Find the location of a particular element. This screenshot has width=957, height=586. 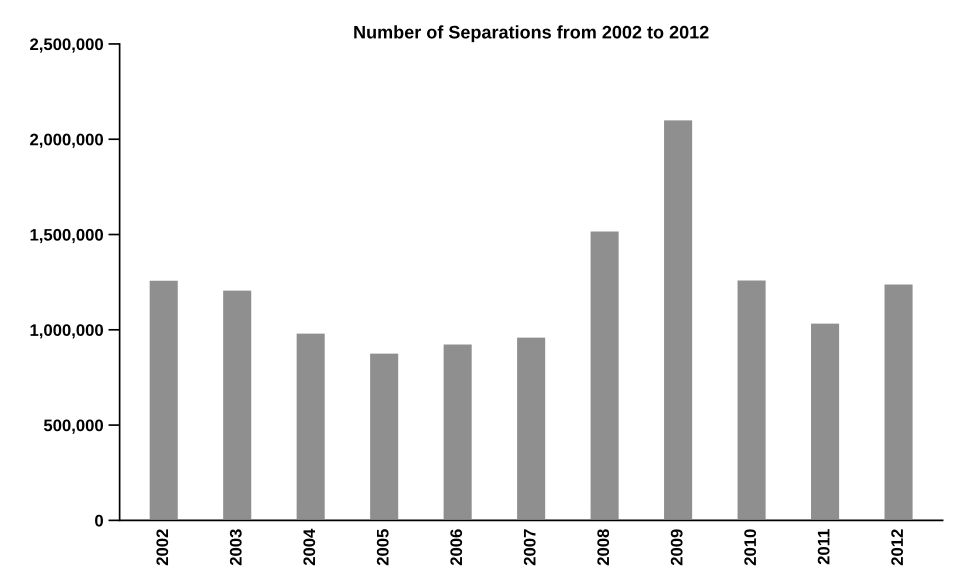

x-tick-label: 2010 is located at coordinates (750, 547).